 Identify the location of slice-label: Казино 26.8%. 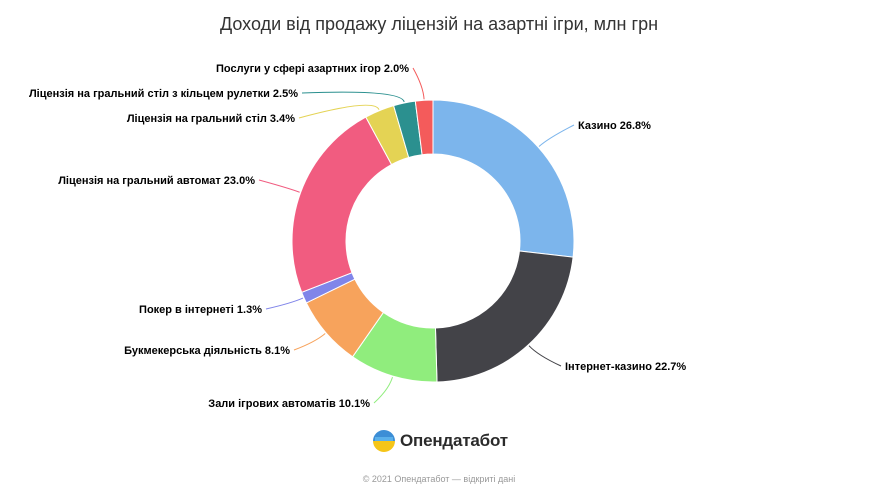
(614, 126).